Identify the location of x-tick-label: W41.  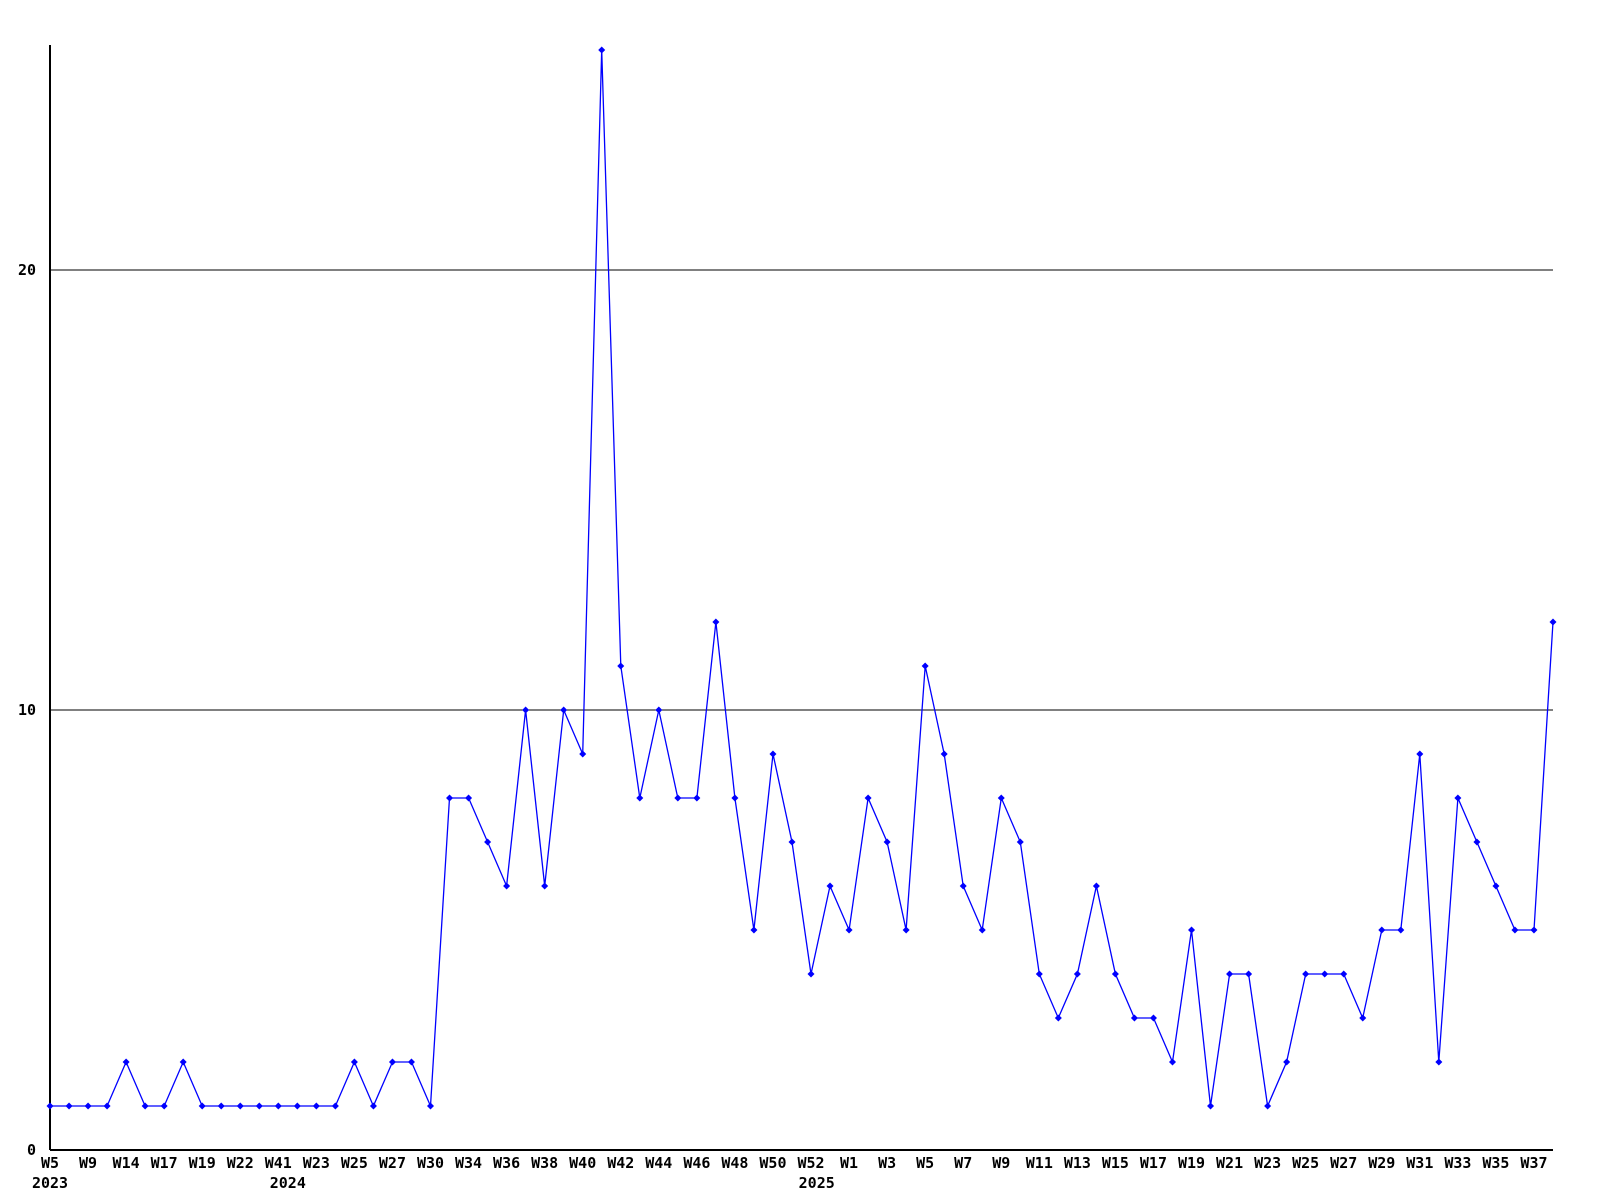
(278, 1163).